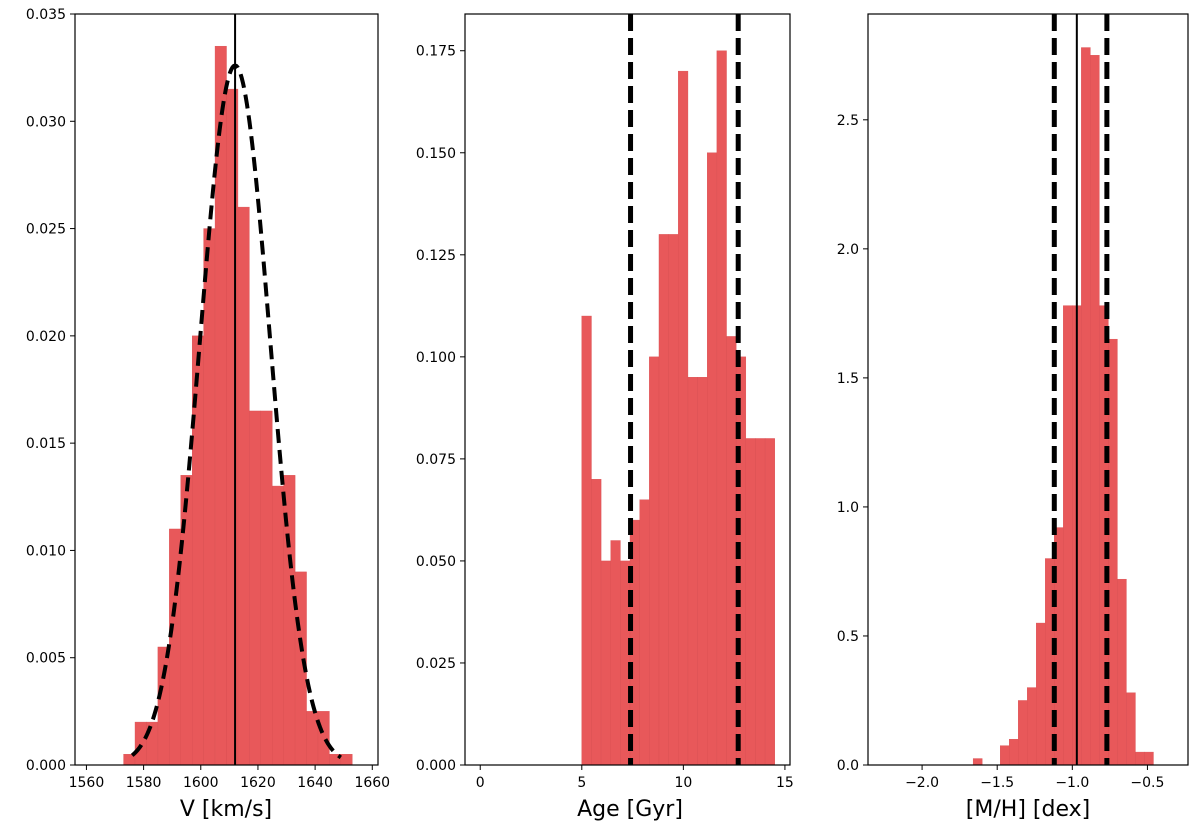  Describe the element at coordinates (436, 664) in the screenshot. I see `age-y-tick-label: 0.025` at that location.